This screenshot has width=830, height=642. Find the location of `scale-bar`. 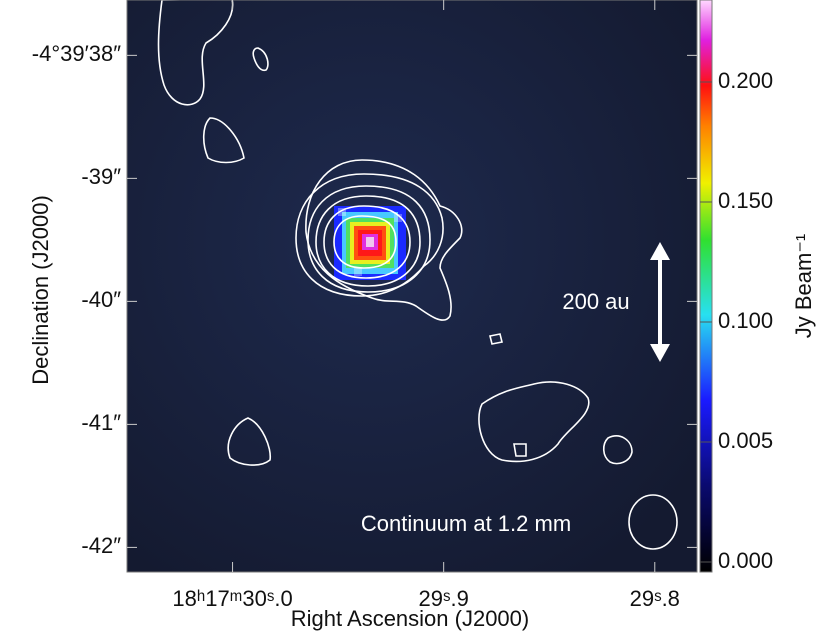

scale-bar is located at coordinates (660, 302).